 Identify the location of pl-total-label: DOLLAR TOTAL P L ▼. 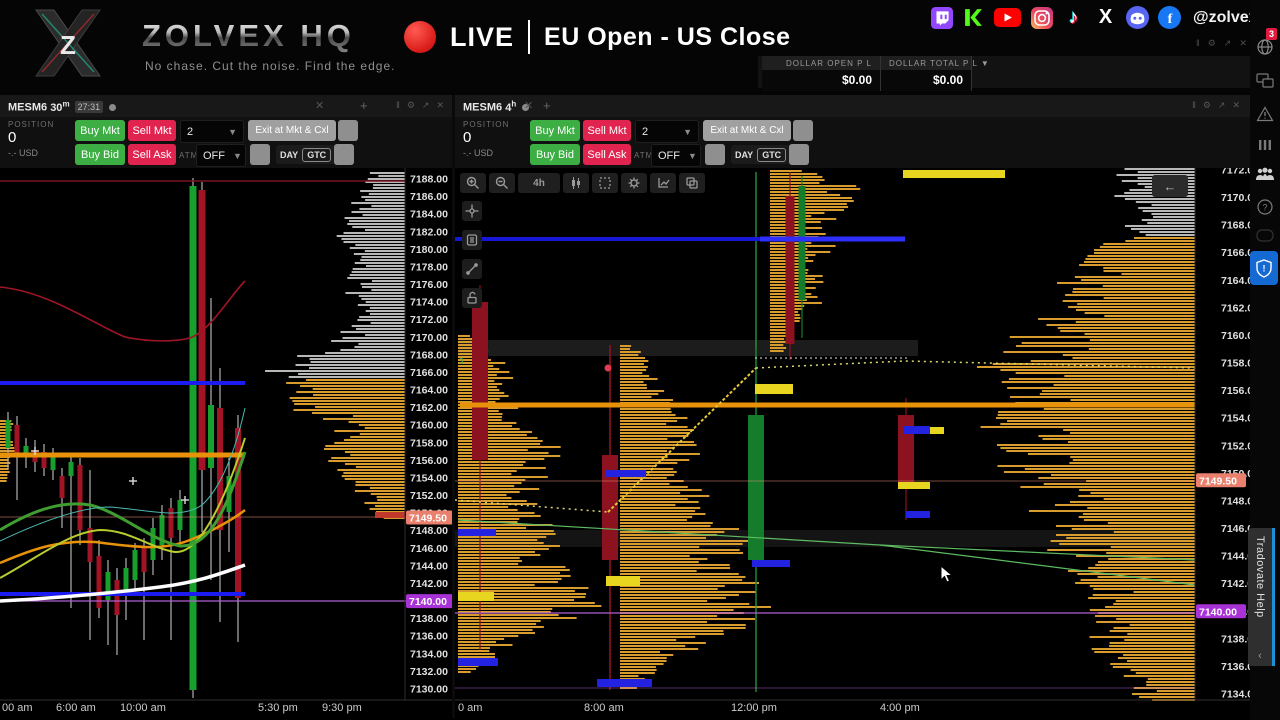
(935, 63).